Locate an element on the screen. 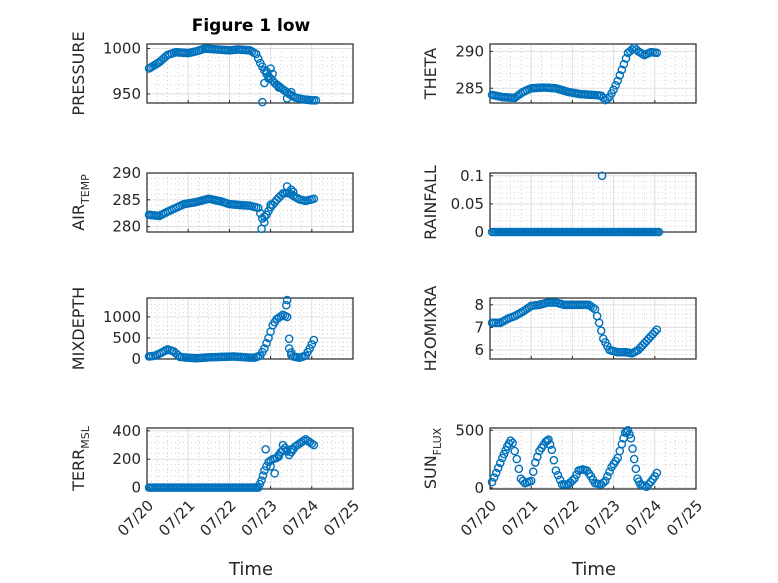  y-axis-label: AIRTEMP is located at coordinates (80, 202).